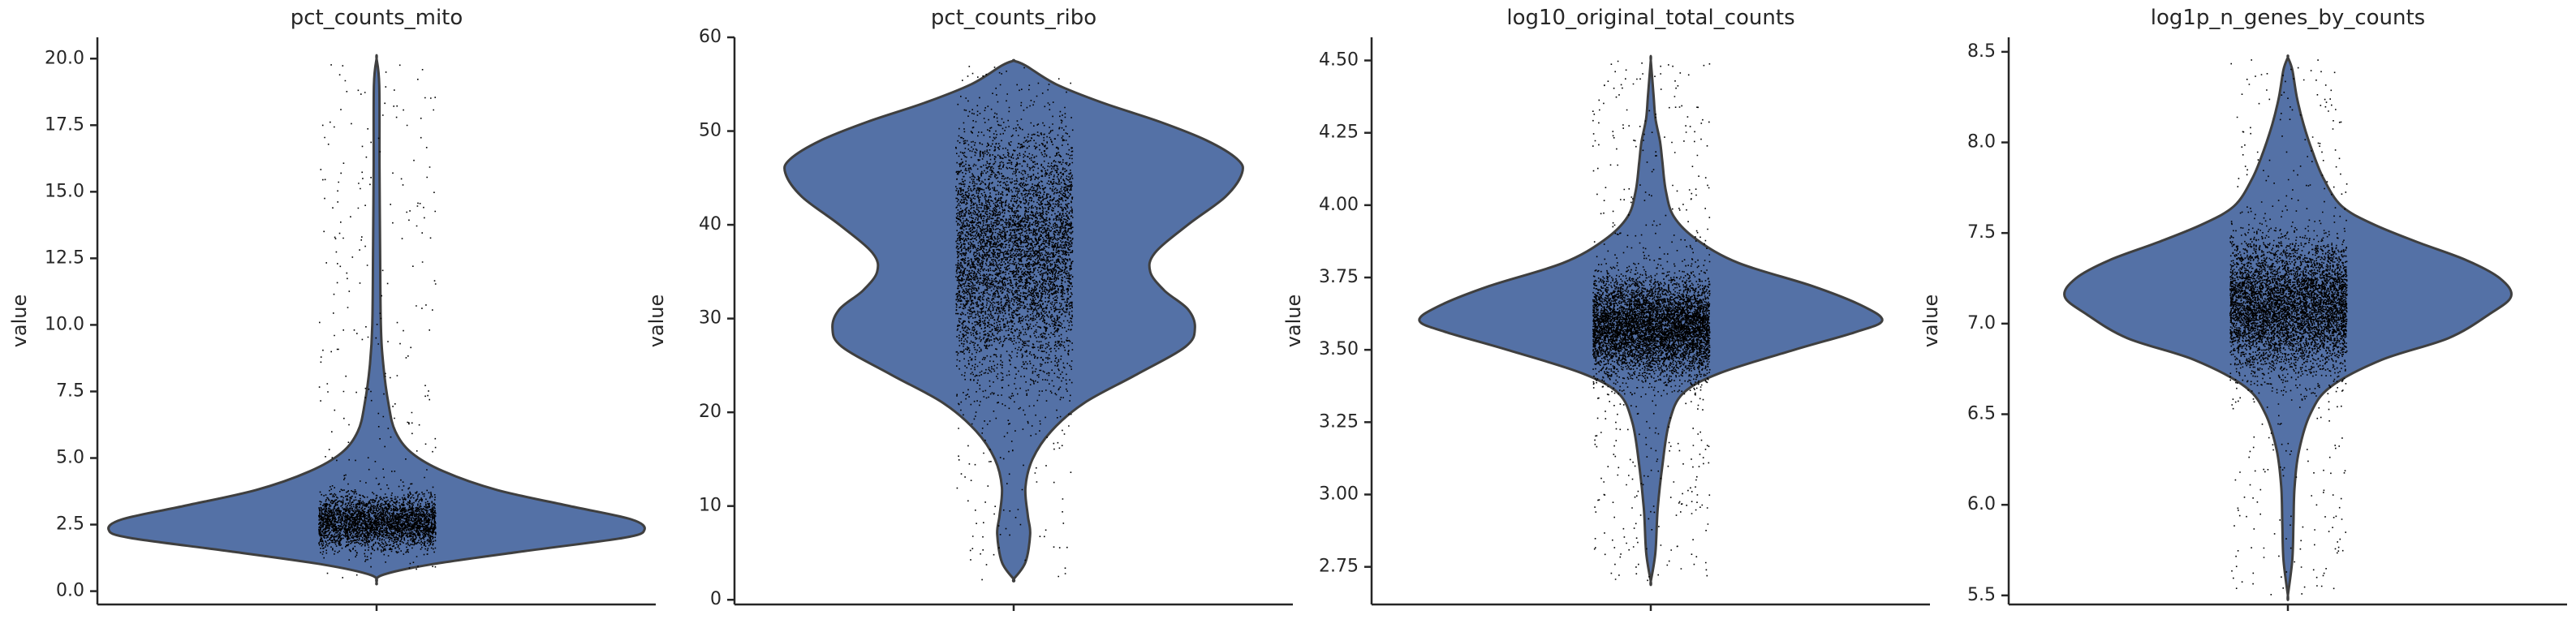 The width and height of the screenshot is (2576, 628). I want to click on y-tick-label: 0.0, so click(70, 591).